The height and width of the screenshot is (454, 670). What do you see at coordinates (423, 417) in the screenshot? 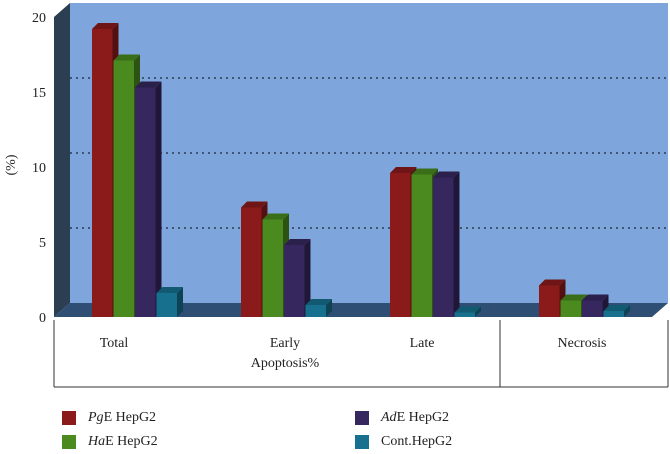
I see `legend-label-ade: E HepG2` at bounding box center [423, 417].